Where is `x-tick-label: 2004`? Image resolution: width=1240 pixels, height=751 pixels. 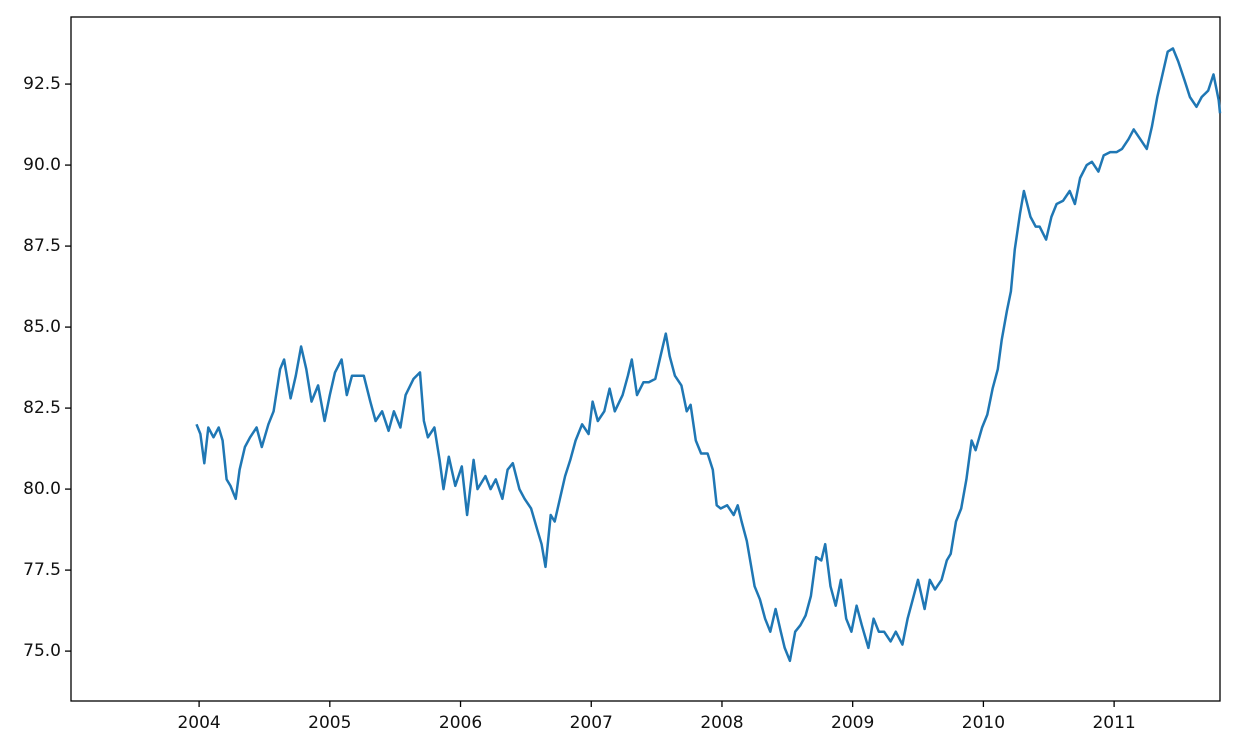 x-tick-label: 2004 is located at coordinates (198, 723).